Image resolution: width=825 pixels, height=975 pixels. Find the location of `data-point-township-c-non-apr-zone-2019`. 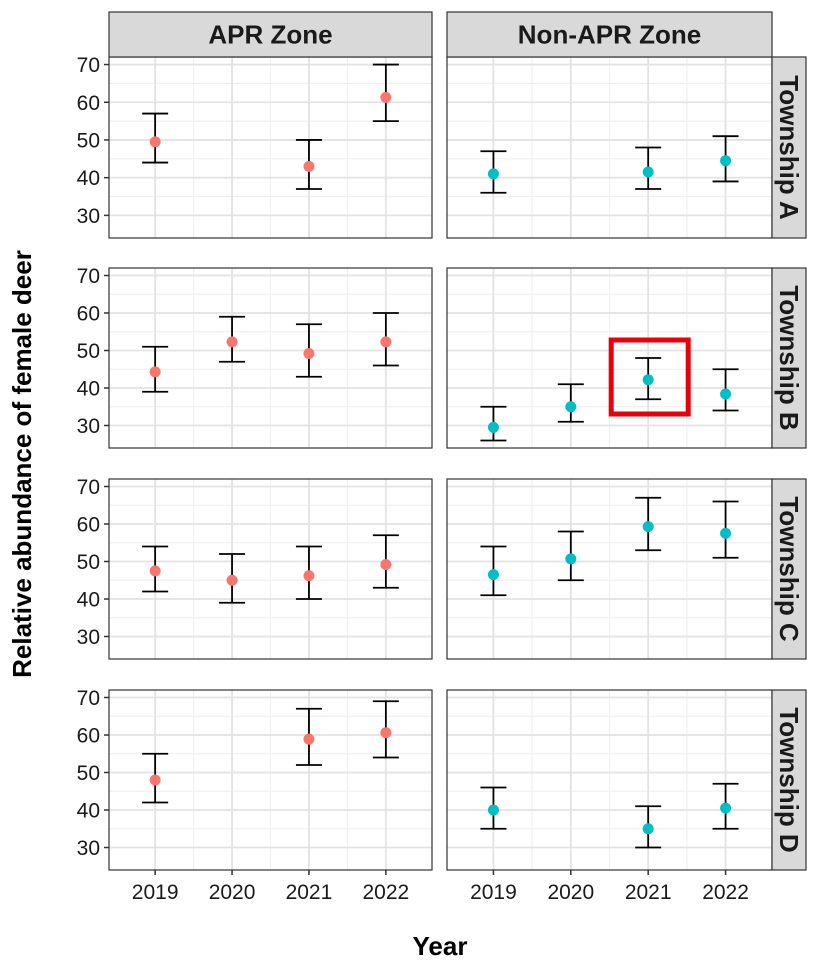

data-point-township-c-non-apr-zone-2019 is located at coordinates (493, 571).